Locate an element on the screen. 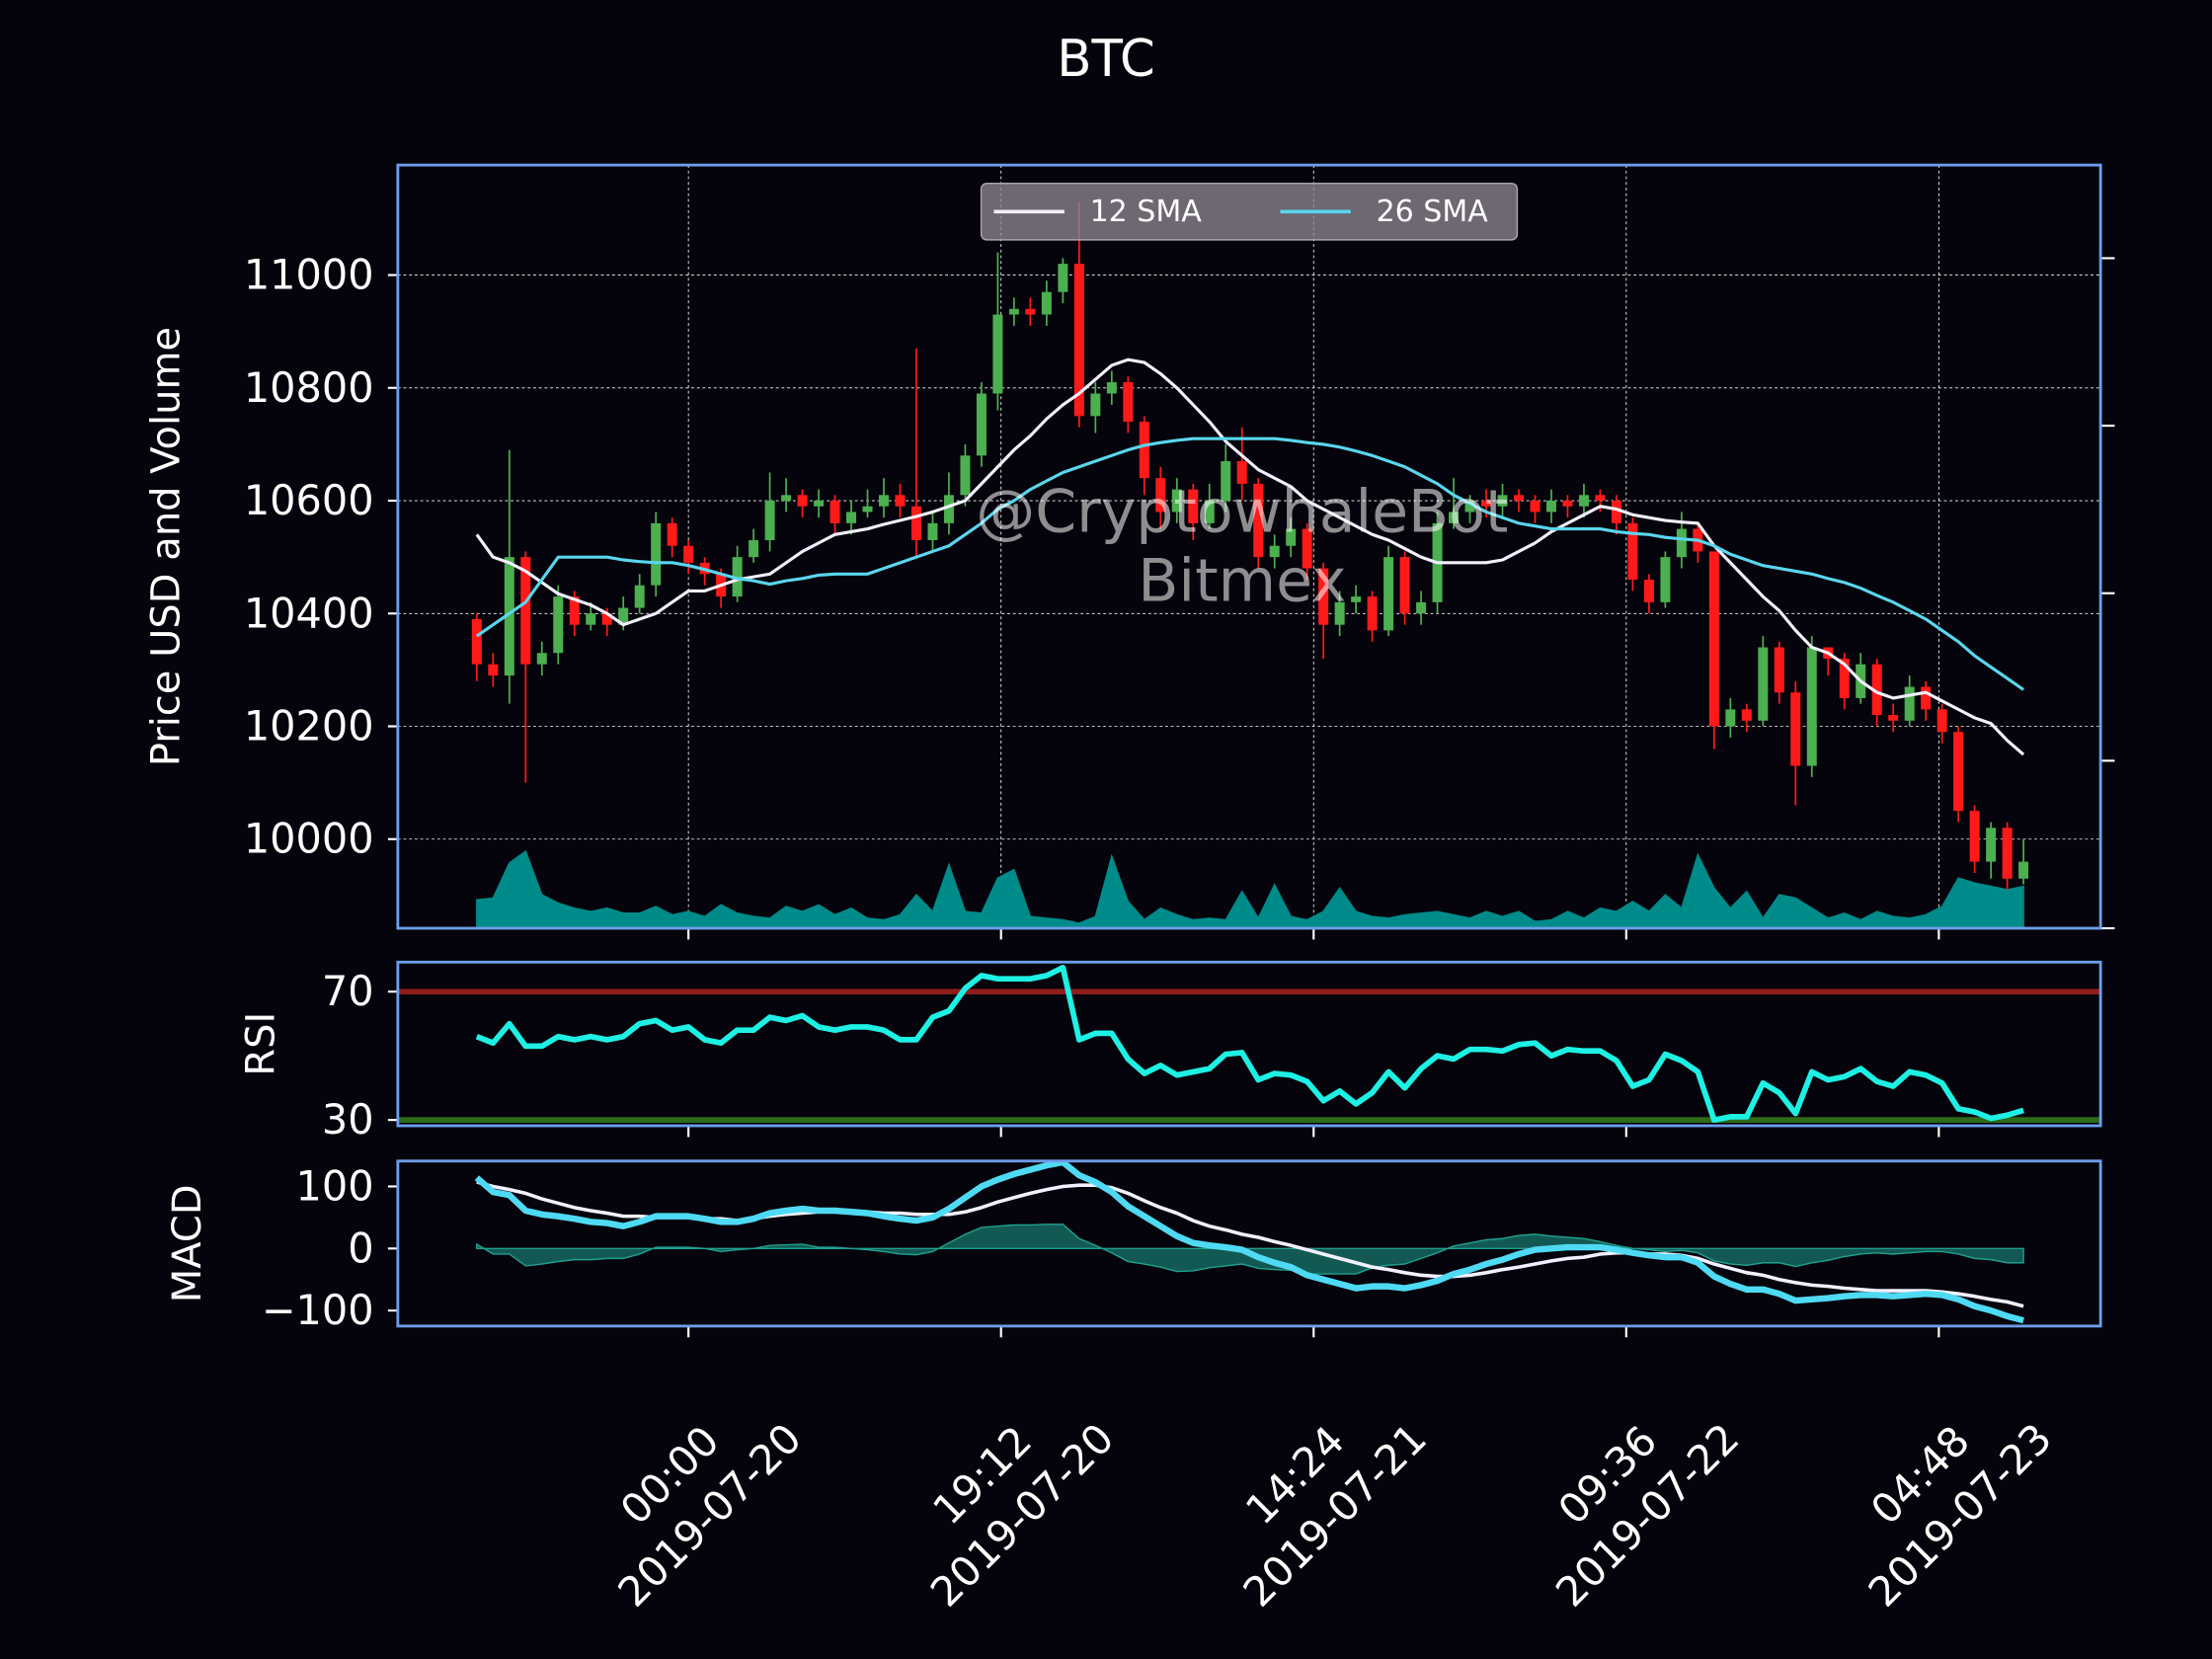  watermark: @CryptowhaleBot is located at coordinates (1242, 512).